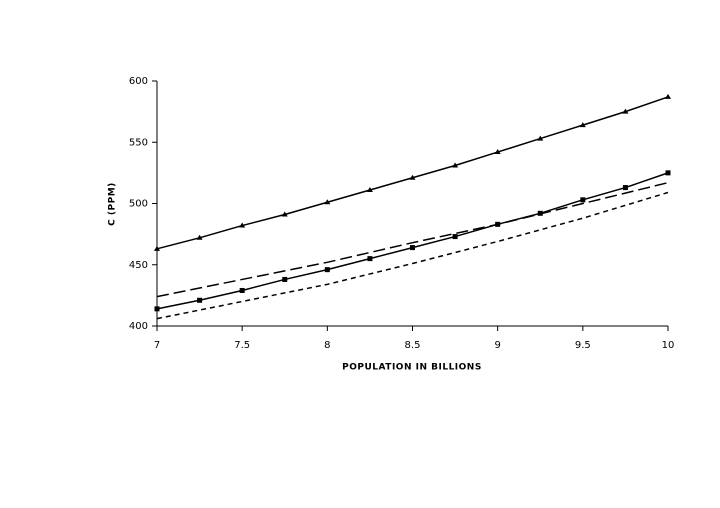  I want to click on x-tick-label: 8.5, so click(413, 345).